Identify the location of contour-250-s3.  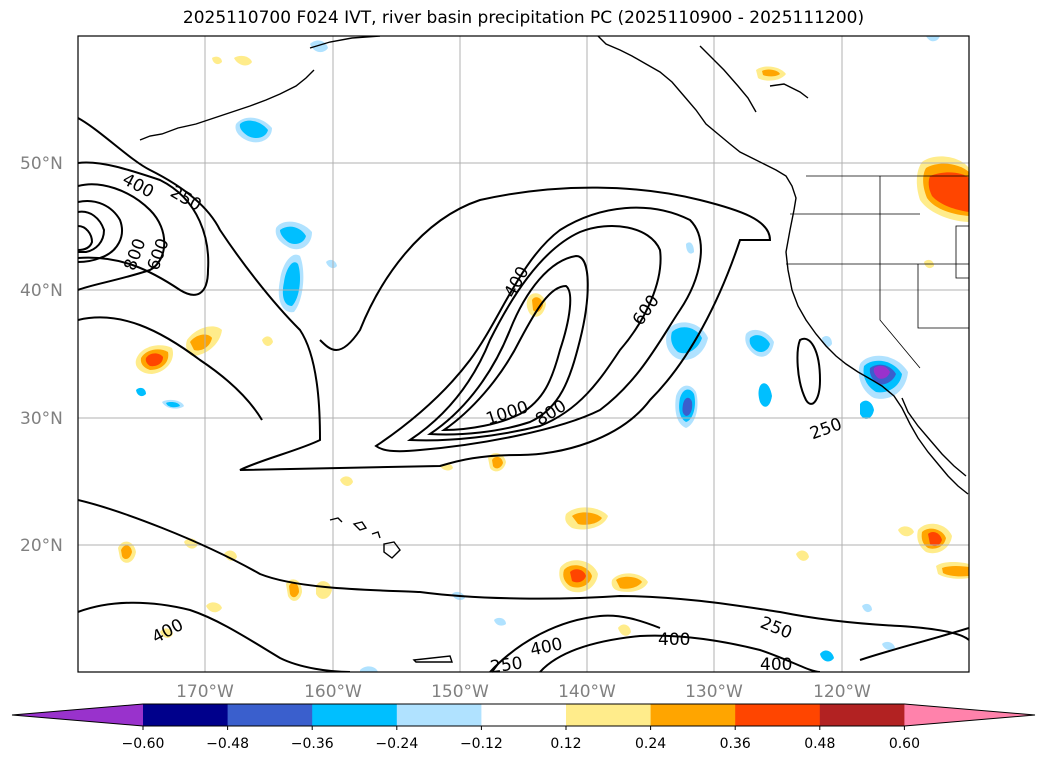
(575, 643).